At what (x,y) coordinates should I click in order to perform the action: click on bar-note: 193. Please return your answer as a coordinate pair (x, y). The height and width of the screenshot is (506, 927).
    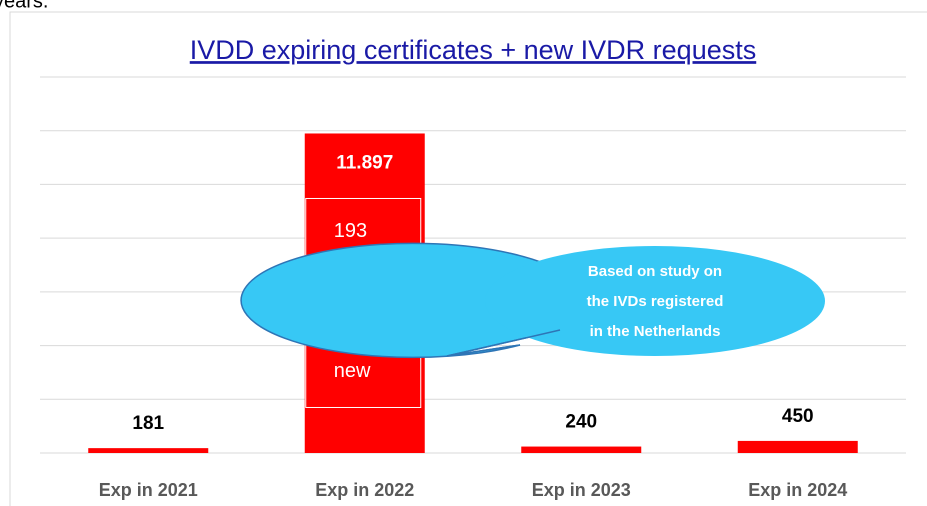
    Looking at the image, I should click on (350, 231).